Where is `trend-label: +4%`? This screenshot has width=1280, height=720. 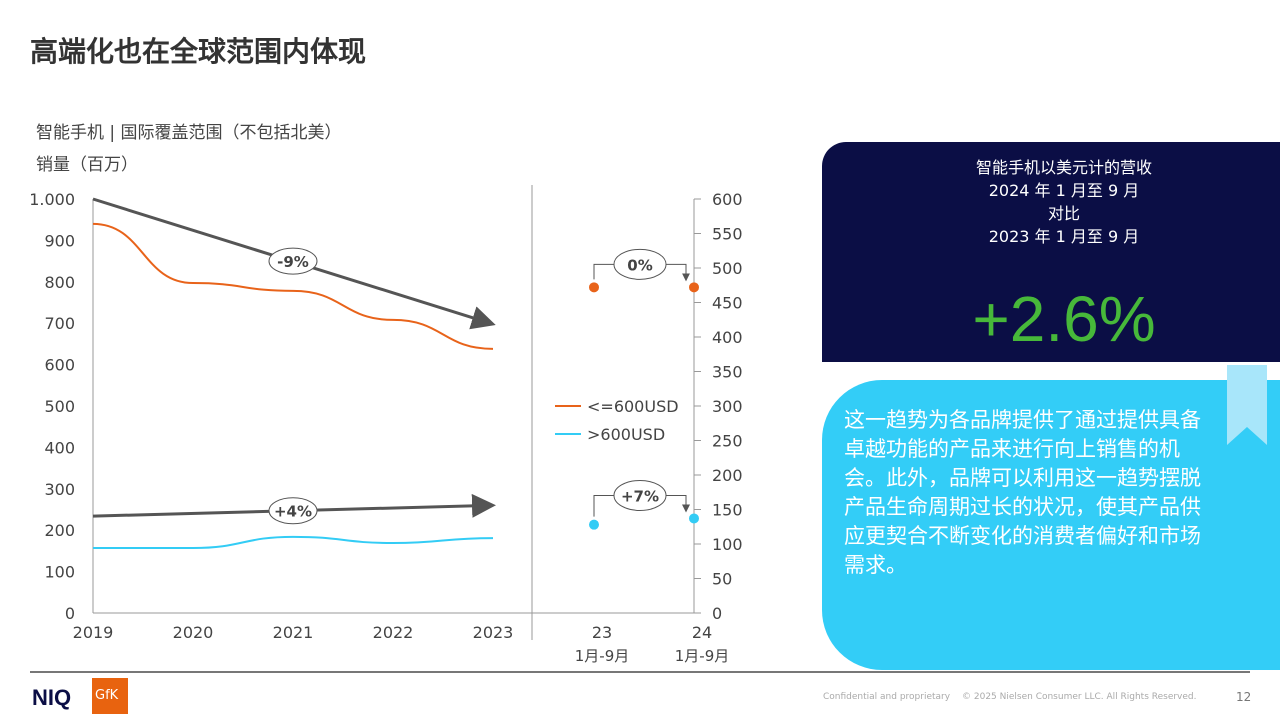 trend-label: +4% is located at coordinates (293, 512).